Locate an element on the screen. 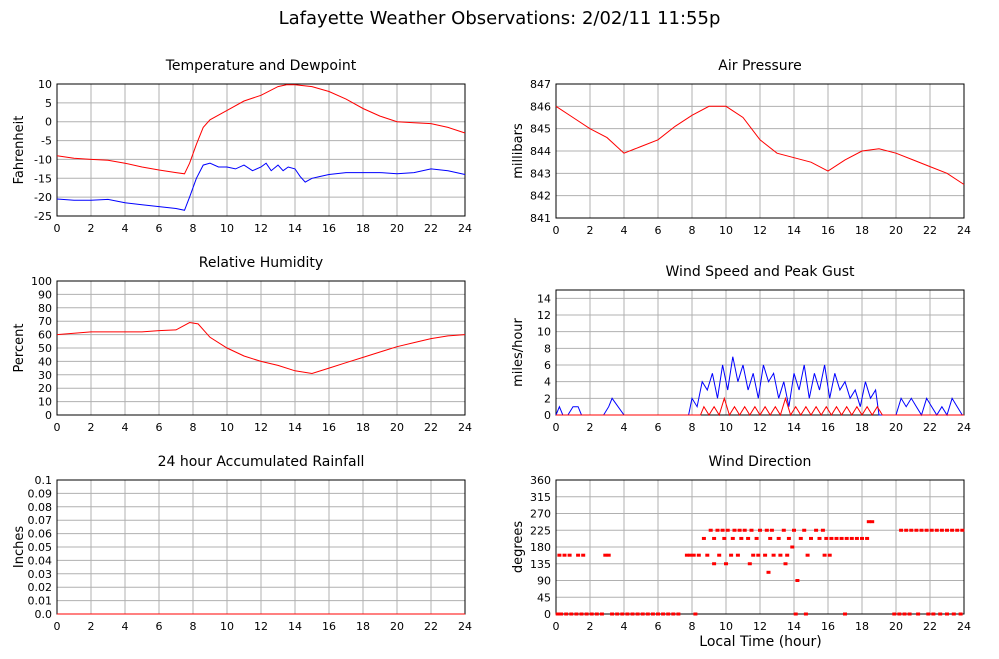 This screenshot has width=999, height=659. y-axis-label: millibars is located at coordinates (518, 151).